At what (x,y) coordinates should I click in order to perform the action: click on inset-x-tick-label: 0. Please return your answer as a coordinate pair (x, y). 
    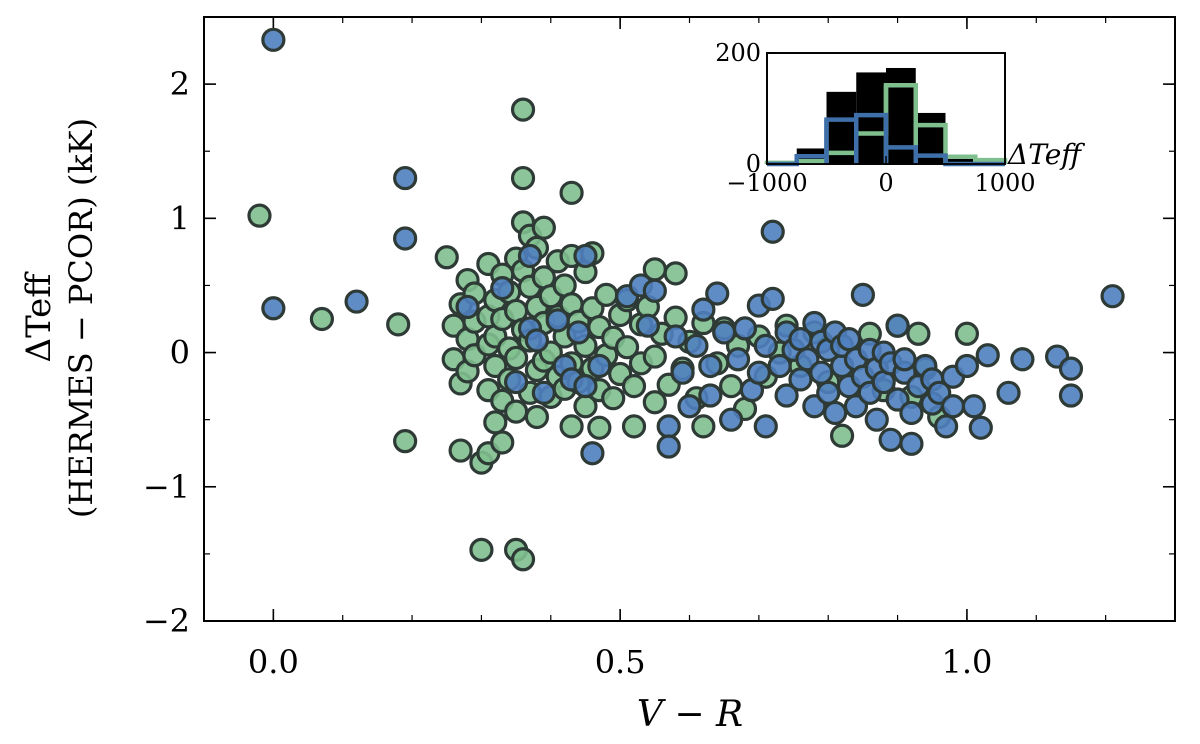
    Looking at the image, I should click on (885, 183).